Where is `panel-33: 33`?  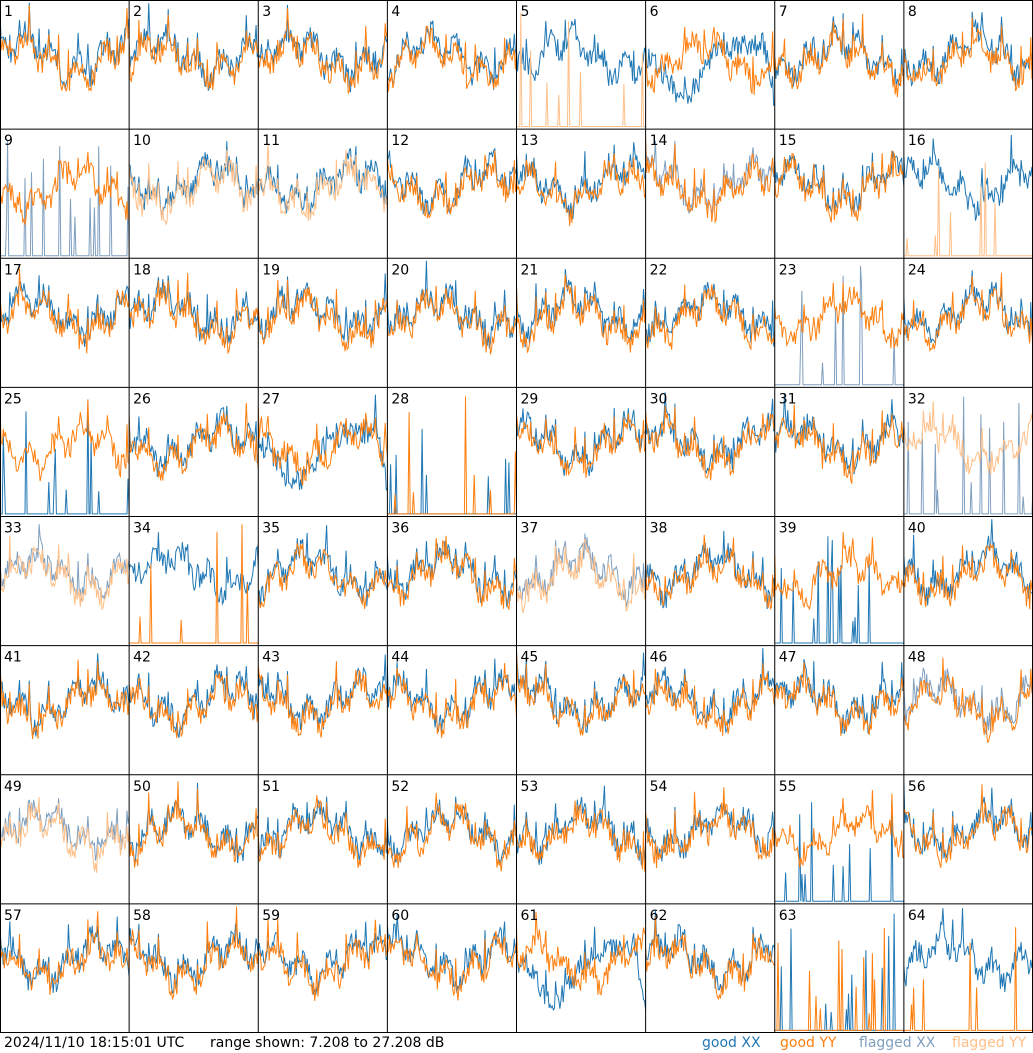
panel-33: 33 is located at coordinates (65, 566).